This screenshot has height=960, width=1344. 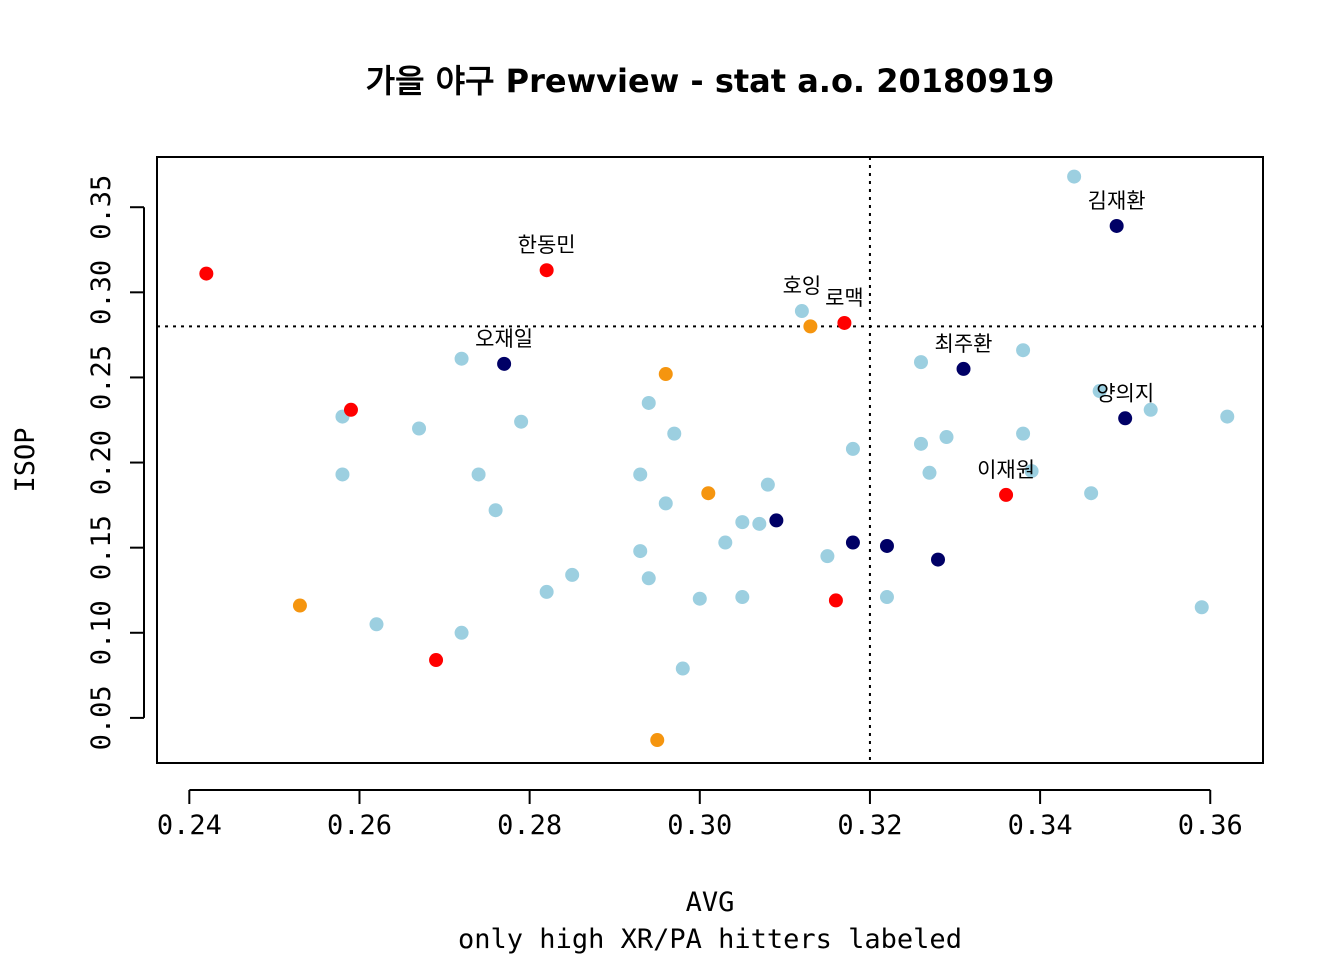 What do you see at coordinates (710, 902) in the screenshot?
I see `x-axis-label: AVG` at bounding box center [710, 902].